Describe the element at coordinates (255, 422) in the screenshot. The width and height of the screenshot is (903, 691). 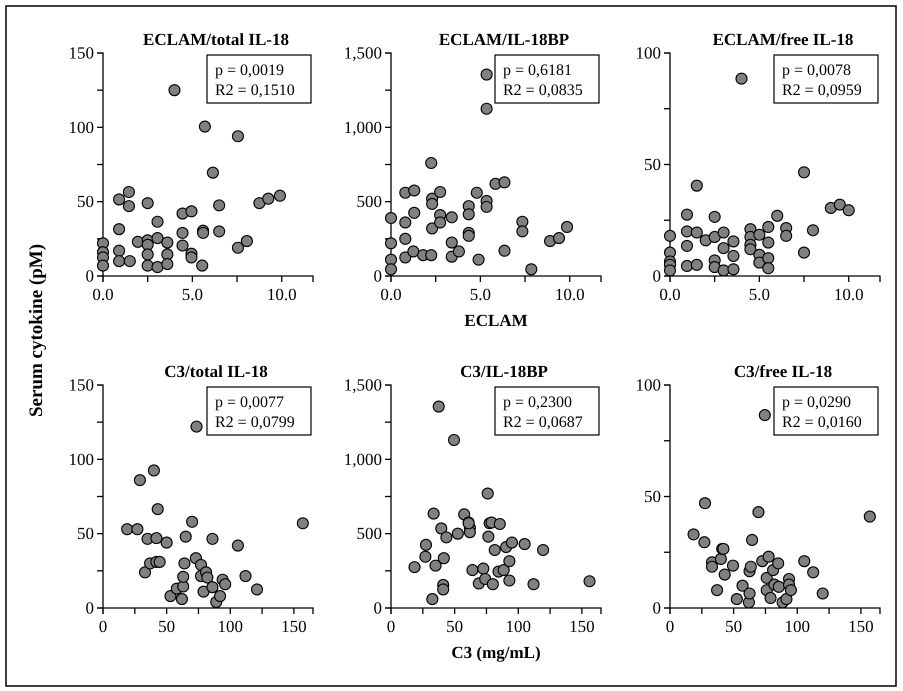
I see `annotation: R2 = 0,0799` at that location.